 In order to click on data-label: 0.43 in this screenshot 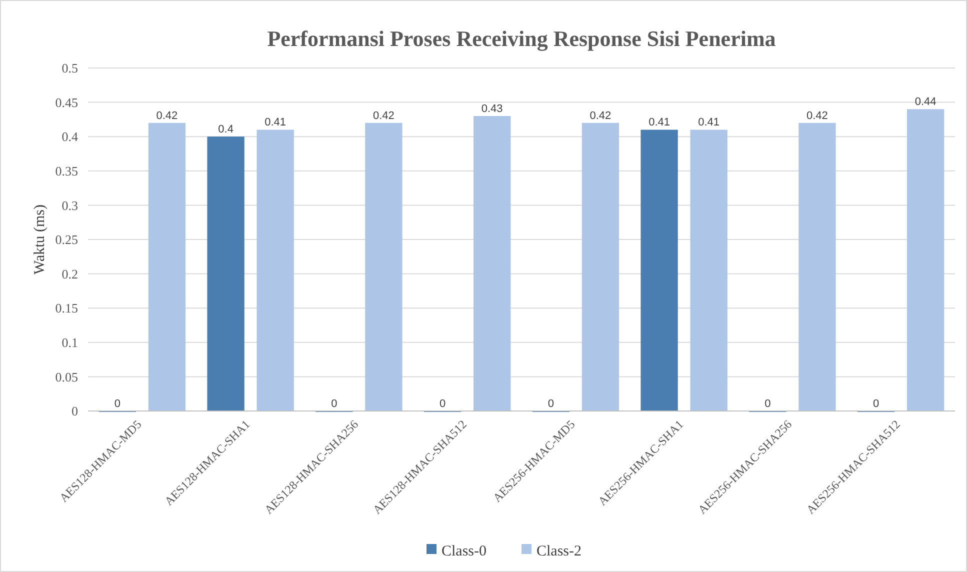, I will do `click(492, 109)`.